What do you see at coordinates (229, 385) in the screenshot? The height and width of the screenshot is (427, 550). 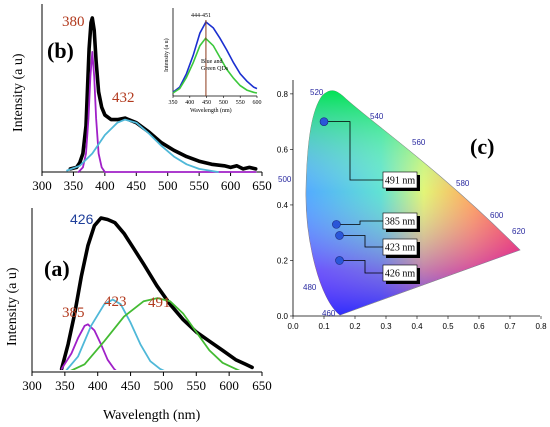 I see `panel-a-tick-label-600: 600` at bounding box center [229, 385].